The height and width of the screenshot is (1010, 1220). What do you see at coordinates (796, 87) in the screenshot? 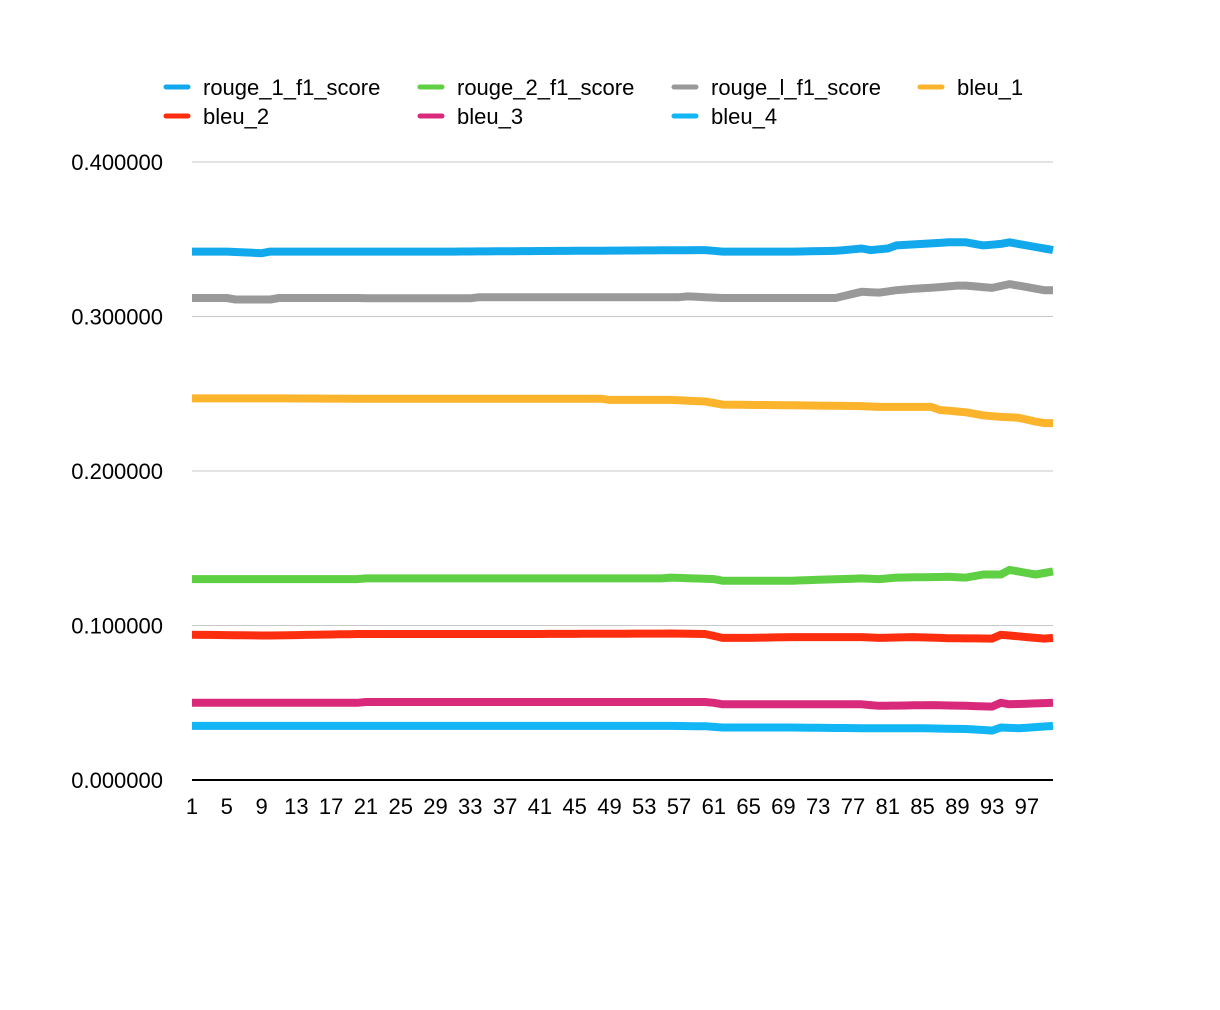
I see `legend-label: rouge_l_f1_score` at bounding box center [796, 87].